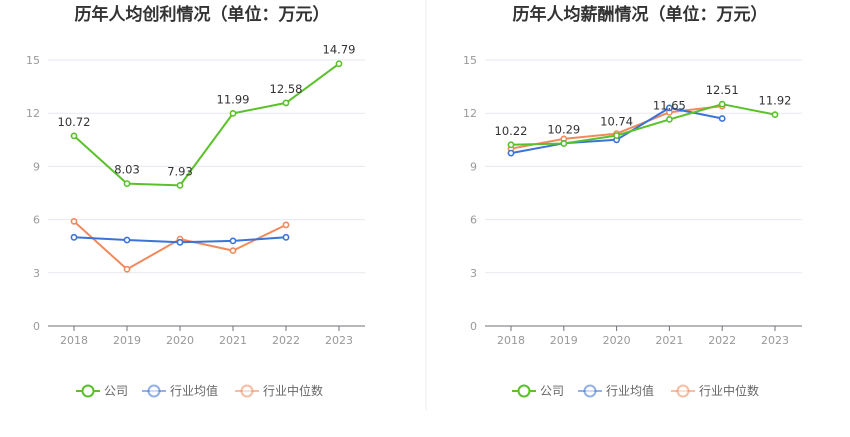 This screenshot has width=850, height=437. What do you see at coordinates (511, 131) in the screenshot?
I see `data-label: 10.22` at bounding box center [511, 131].